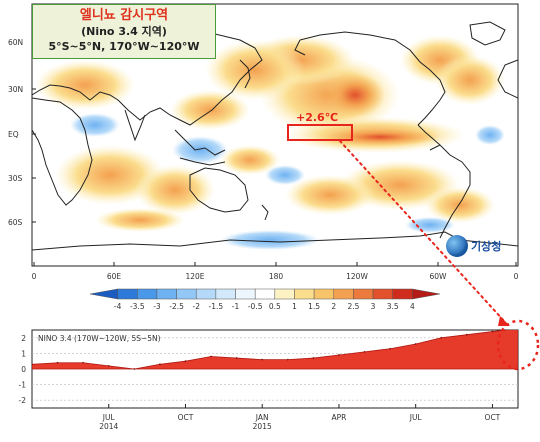 The height and width of the screenshot is (442, 540). Describe the element at coordinates (99, 338) in the screenshot. I see `chart-title: NINO 3.4 (170W~120W, 5S~5N)` at that location.